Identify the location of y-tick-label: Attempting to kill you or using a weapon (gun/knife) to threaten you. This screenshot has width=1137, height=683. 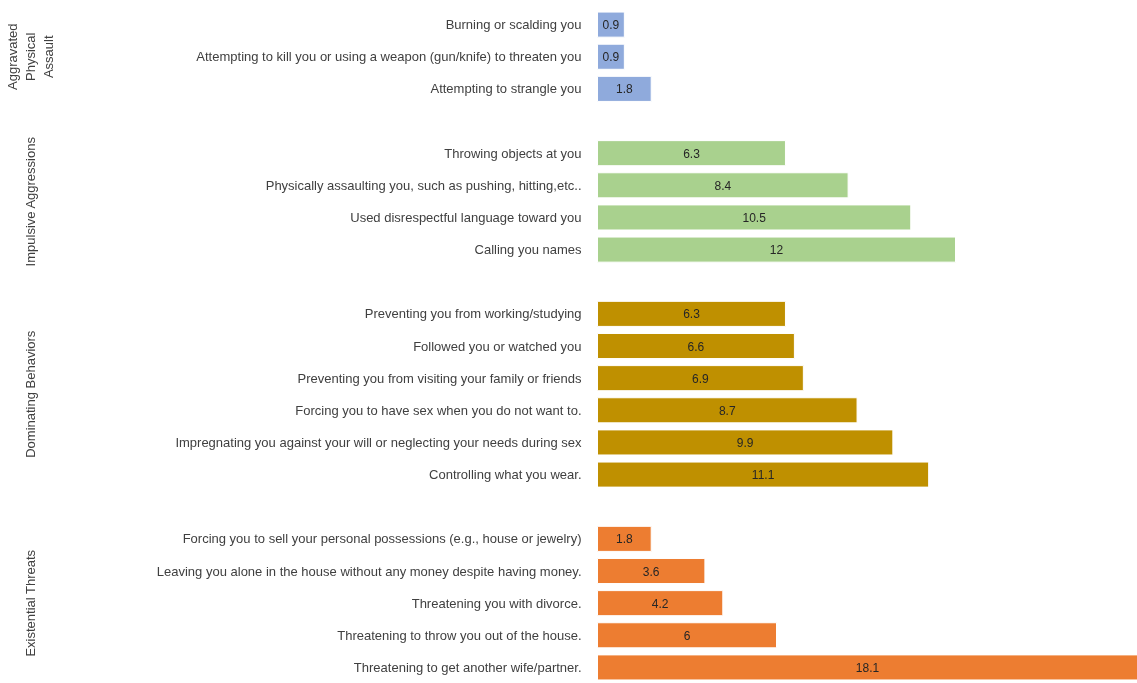
(389, 57).